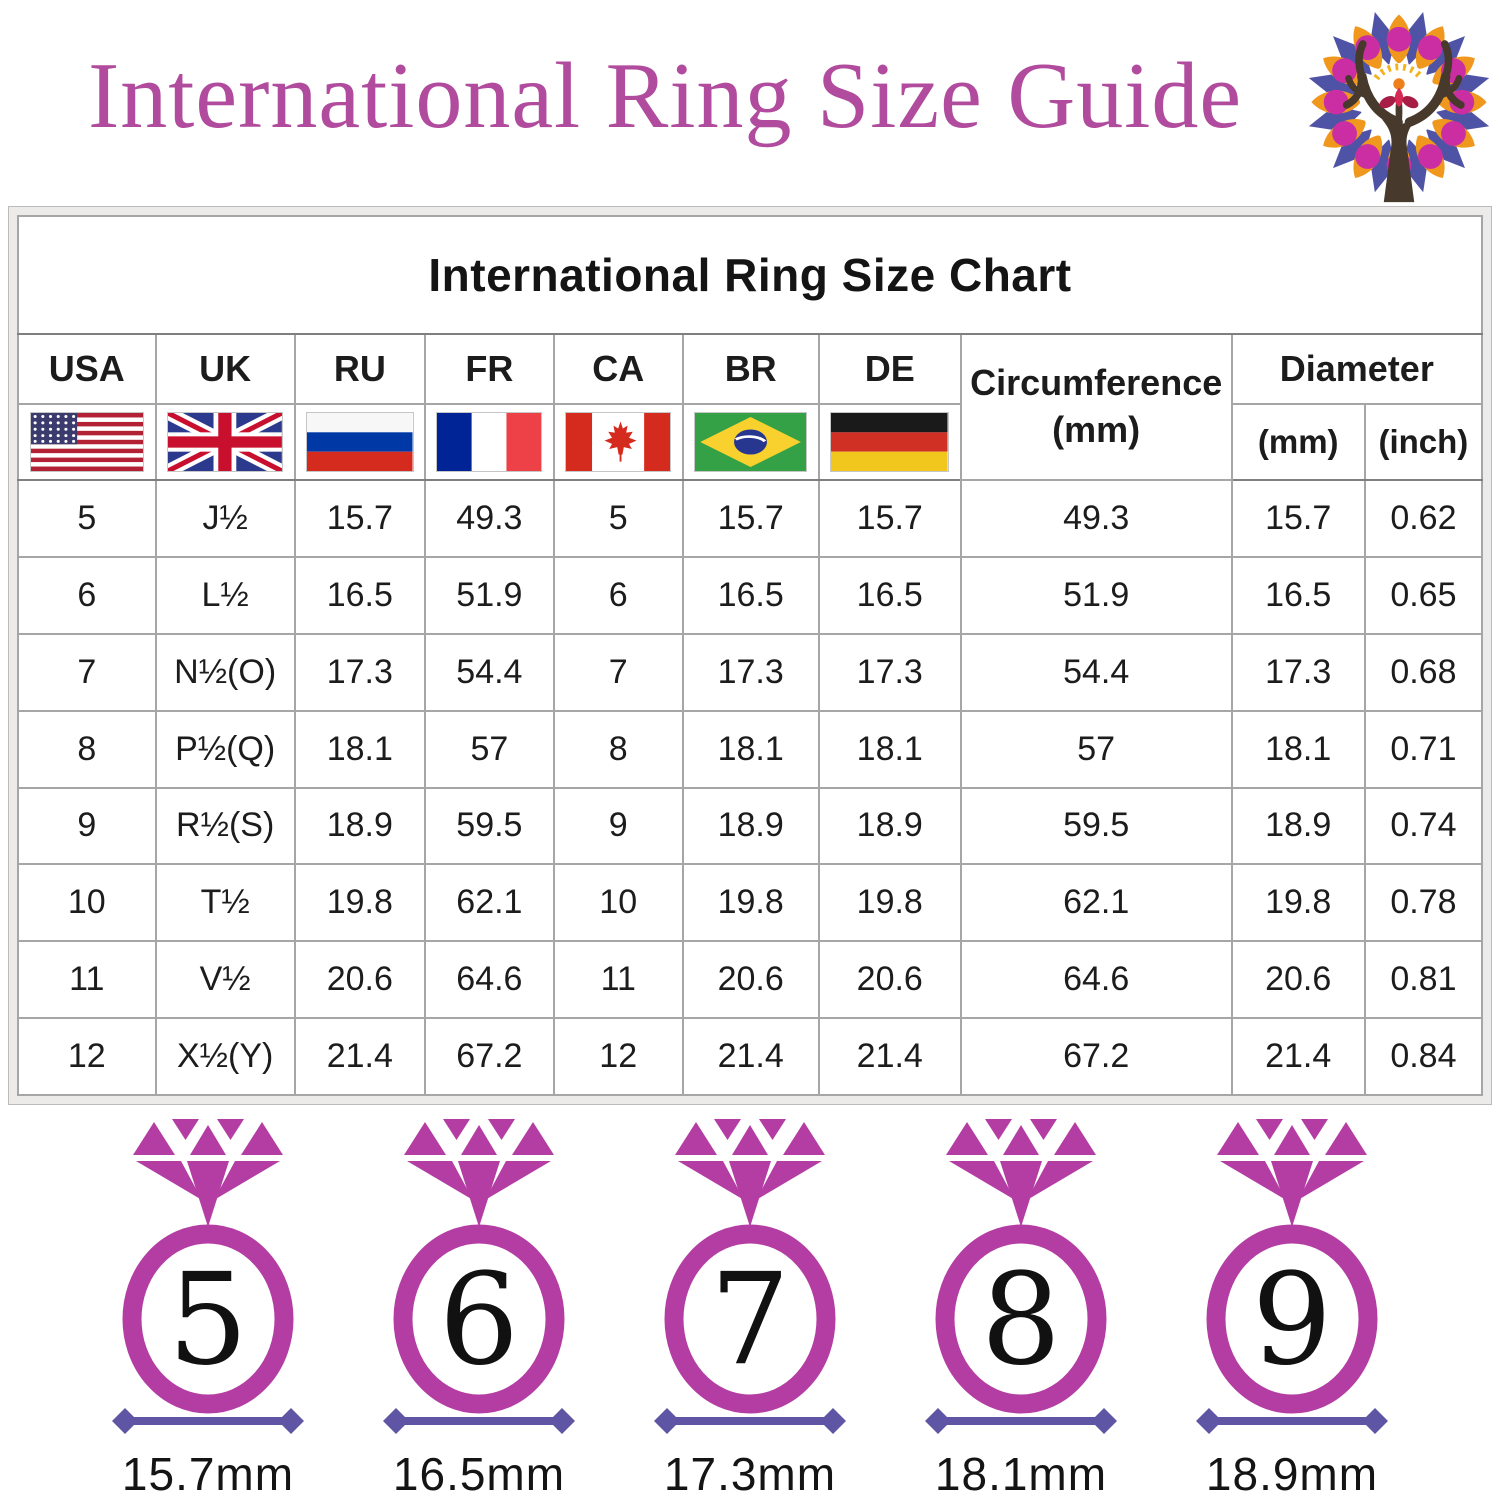 This screenshot has width=1500, height=1501. Describe the element at coordinates (1096, 407) in the screenshot. I see `column-header-circumference: Circumference (mm)` at that location.